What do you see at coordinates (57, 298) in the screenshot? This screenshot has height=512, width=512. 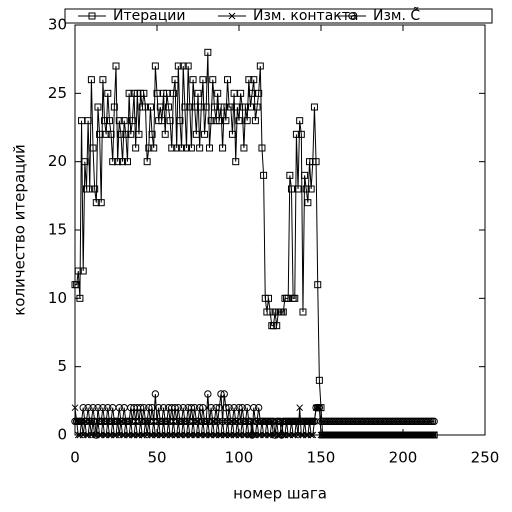 I see `y-tick-label: 10` at bounding box center [57, 298].